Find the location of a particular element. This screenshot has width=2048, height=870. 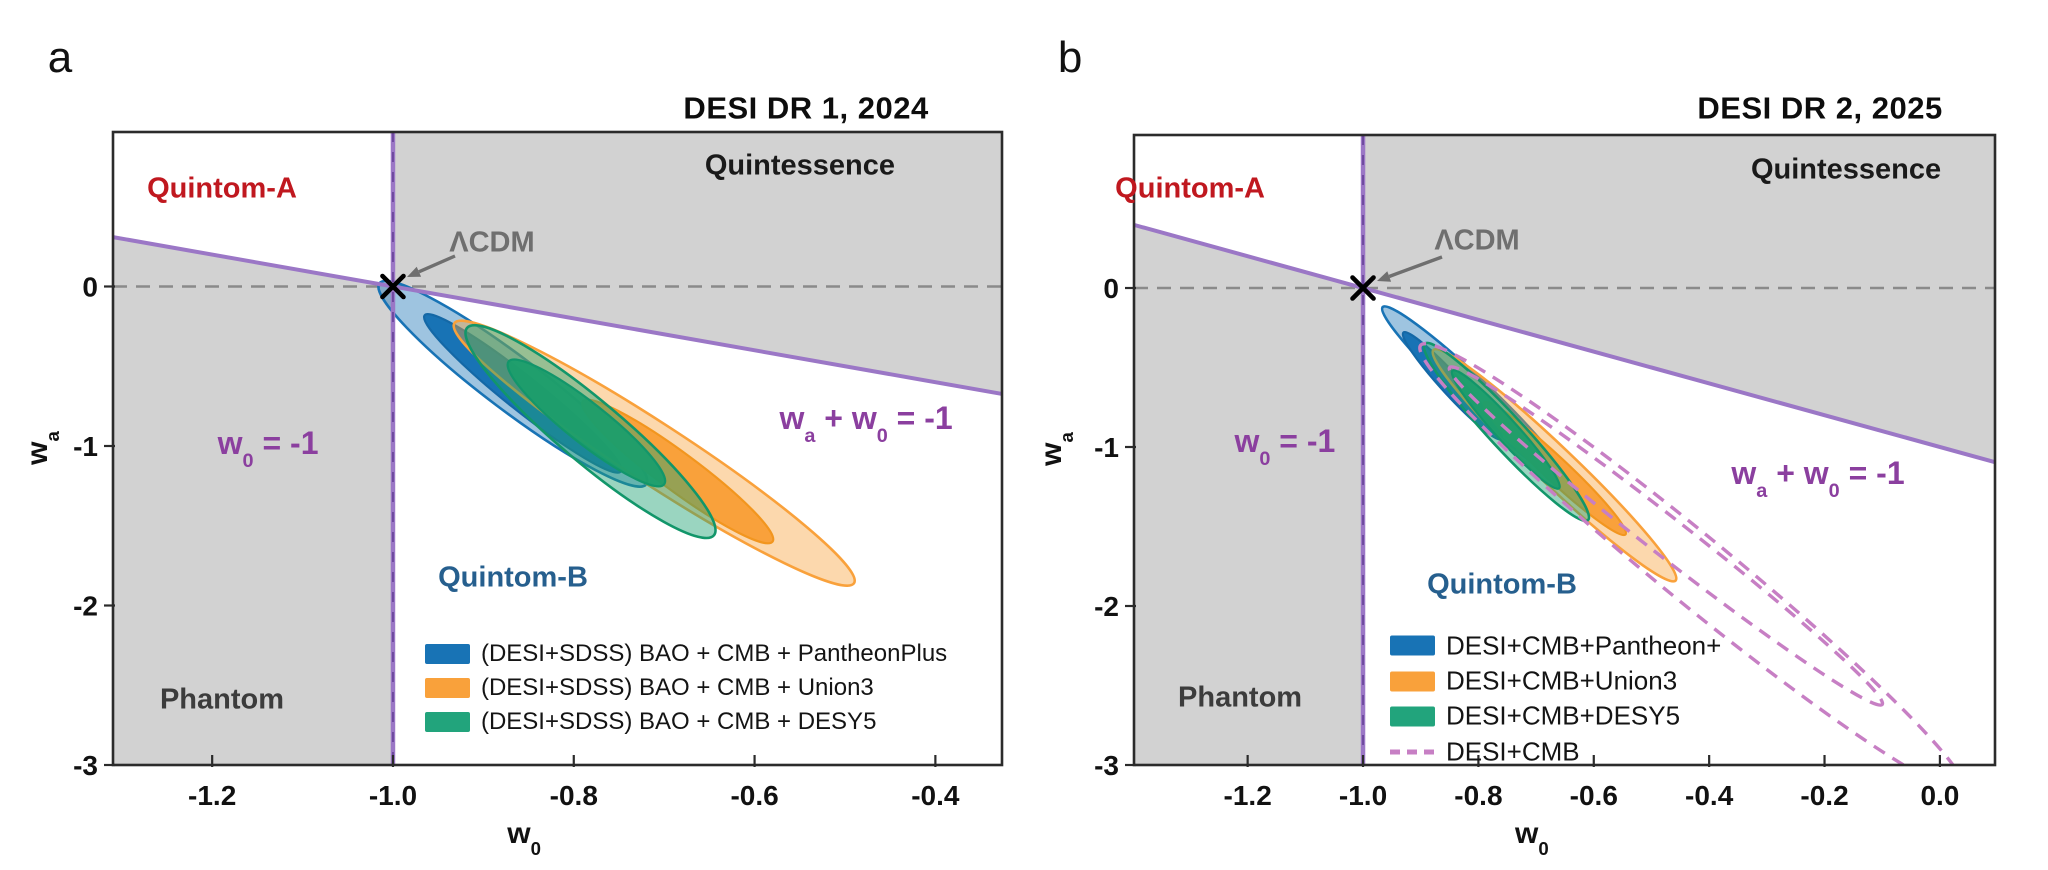

legend-item-desy5-b: DESI+CMB+DESY5 is located at coordinates (1535, 716).